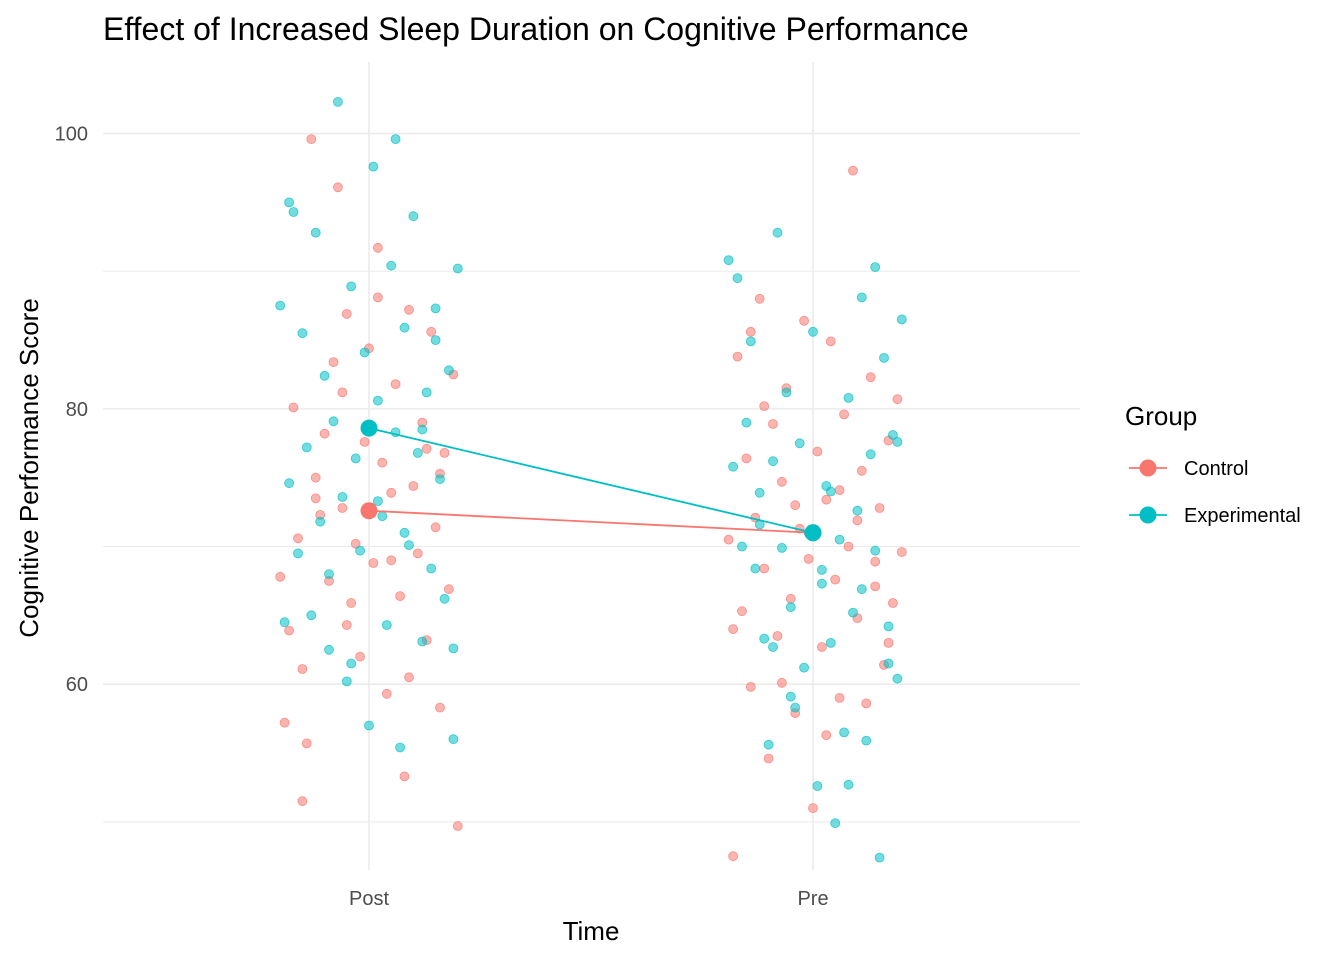 The width and height of the screenshot is (1344, 960). I want to click on mean-point-experimental, so click(813, 533).